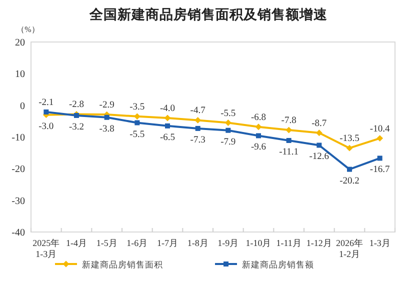 The height and width of the screenshot is (302, 417). Describe the element at coordinates (22, 106) in the screenshot. I see `y-tick-label: 0` at that location.